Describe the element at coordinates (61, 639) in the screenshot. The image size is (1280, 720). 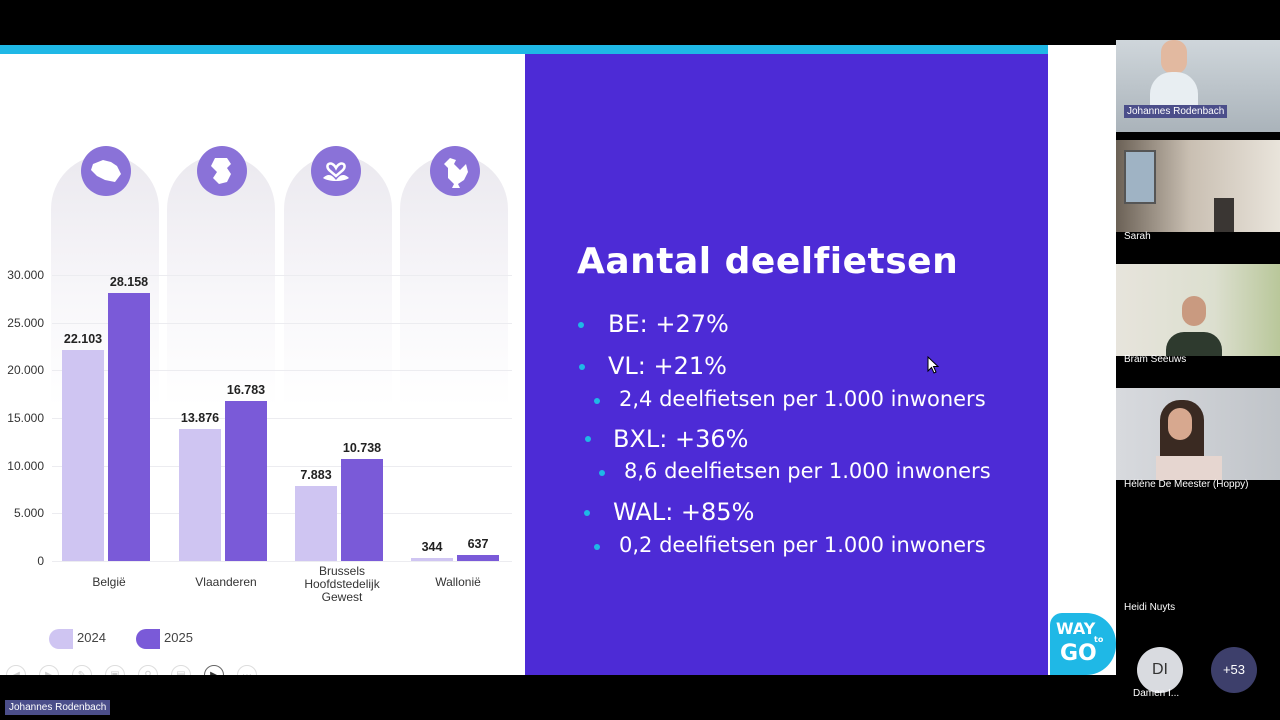
I see `legend-swatch-2024` at that location.